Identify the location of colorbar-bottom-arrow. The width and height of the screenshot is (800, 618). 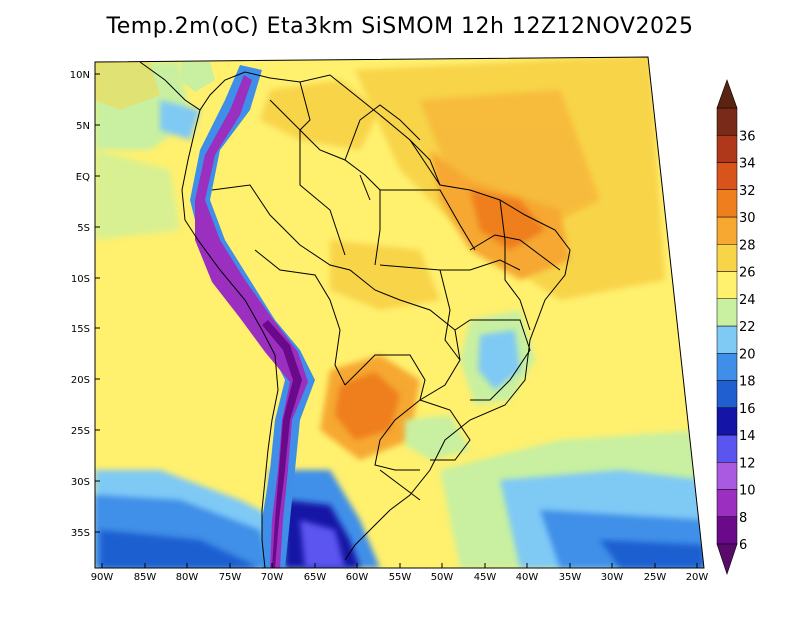
(727, 559).